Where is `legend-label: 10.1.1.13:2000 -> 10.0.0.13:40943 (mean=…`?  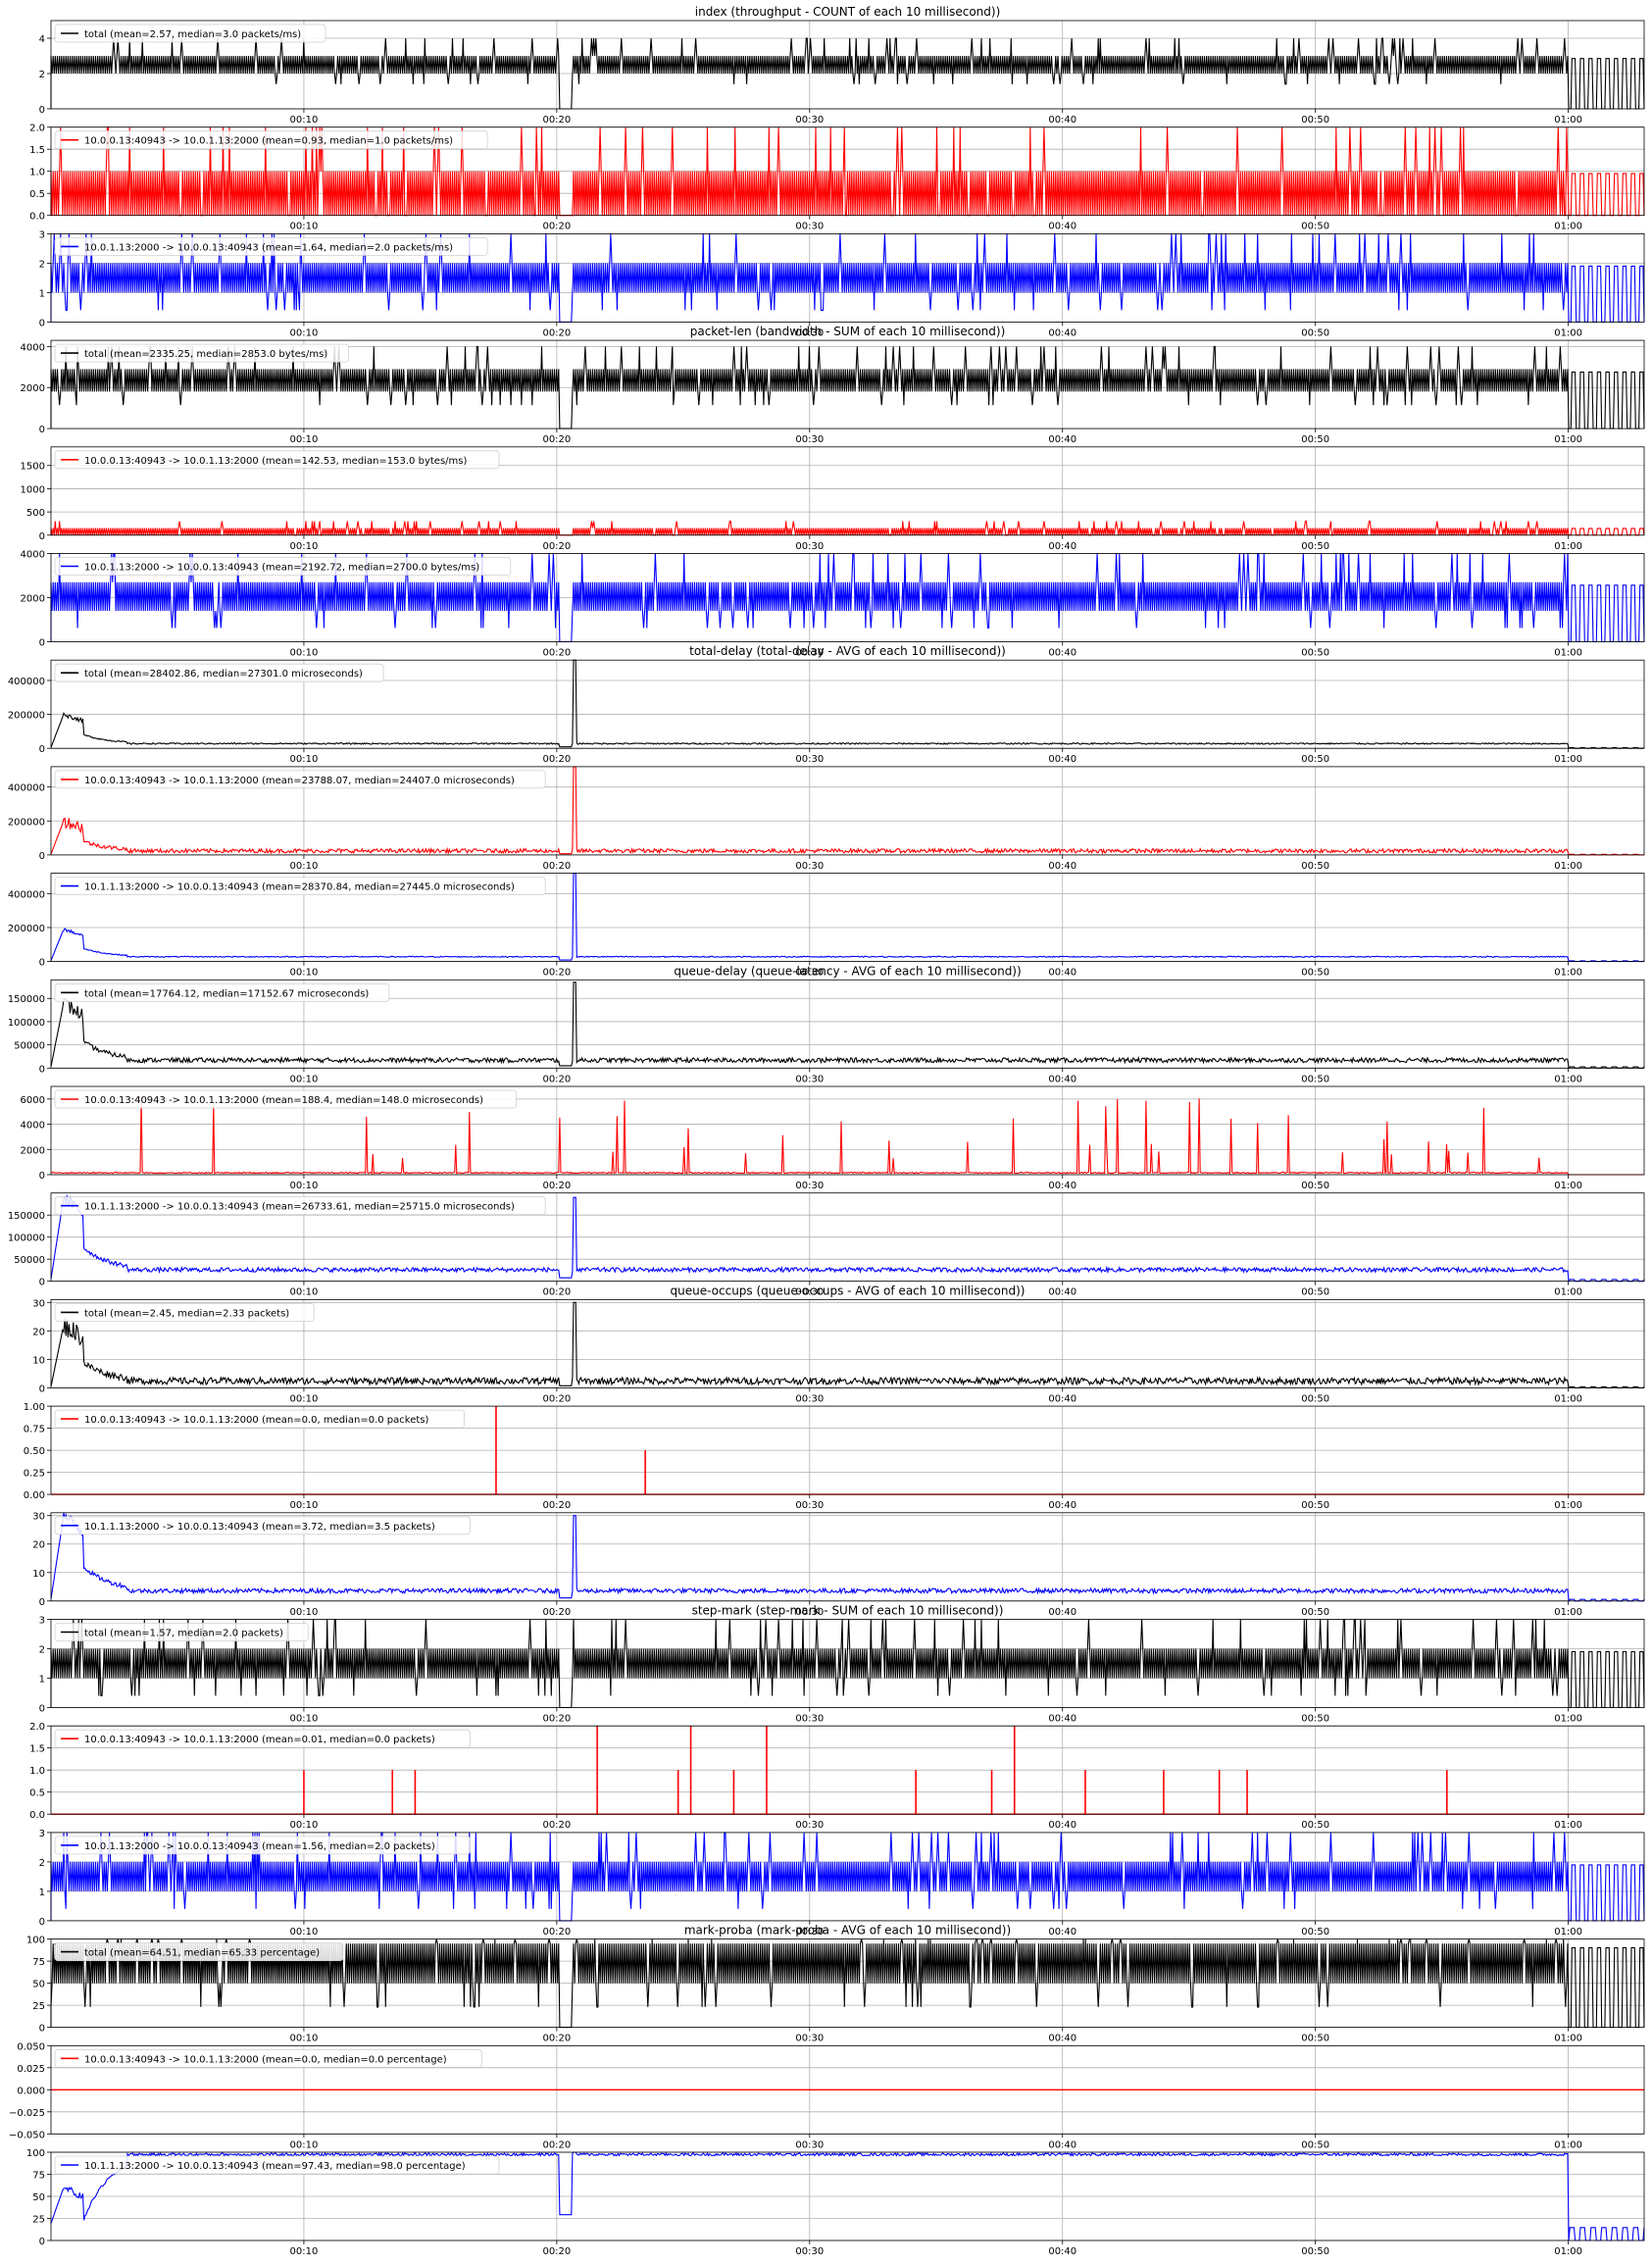 legend-label: 10.1.1.13:2000 -> 10.0.0.13:40943 (mean=… is located at coordinates (259, 1528).